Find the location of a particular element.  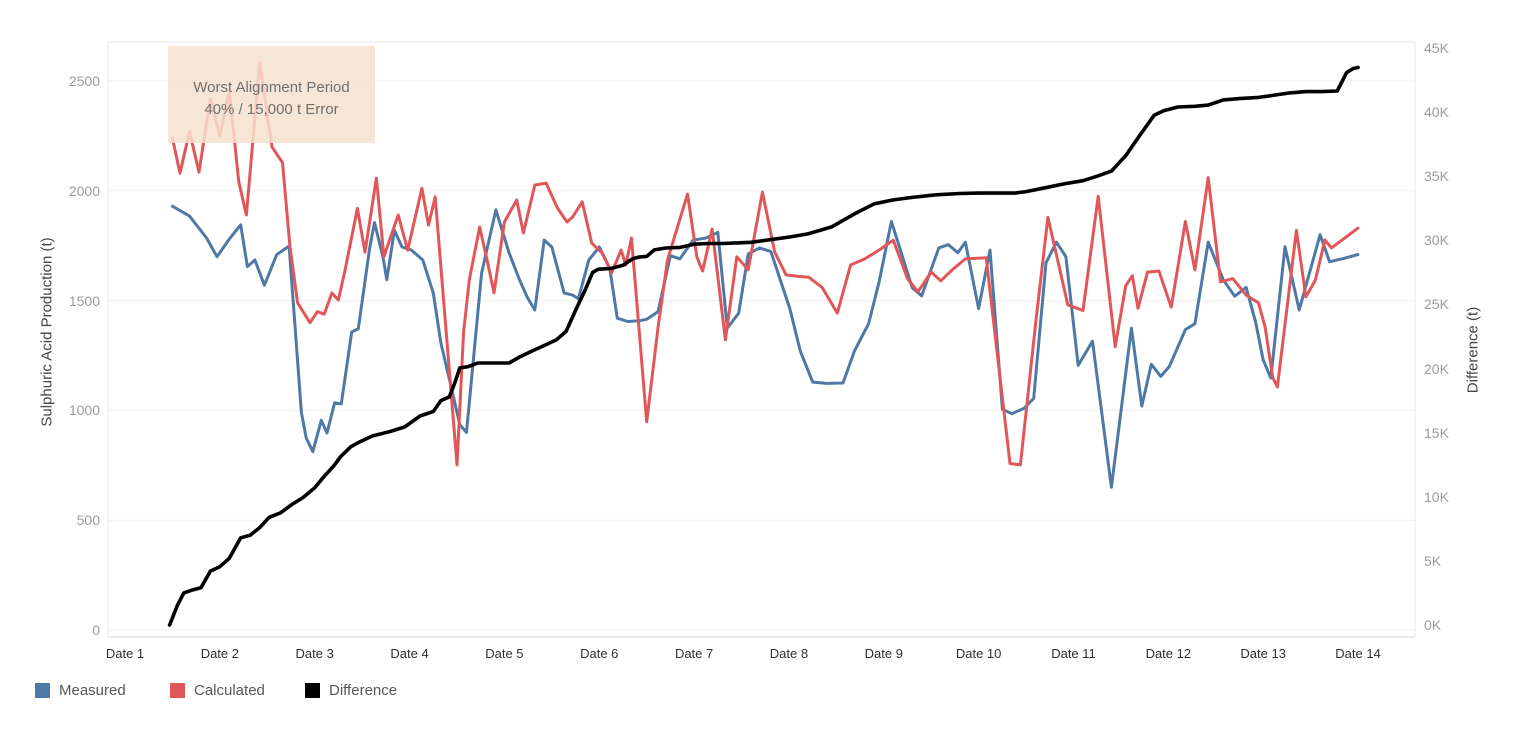

left-axis-tick-label: 1000 is located at coordinates (84, 410).